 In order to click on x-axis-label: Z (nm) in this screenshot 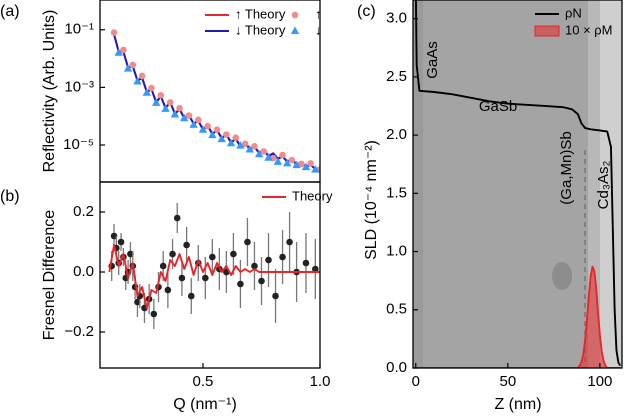, I will do `click(517, 404)`.